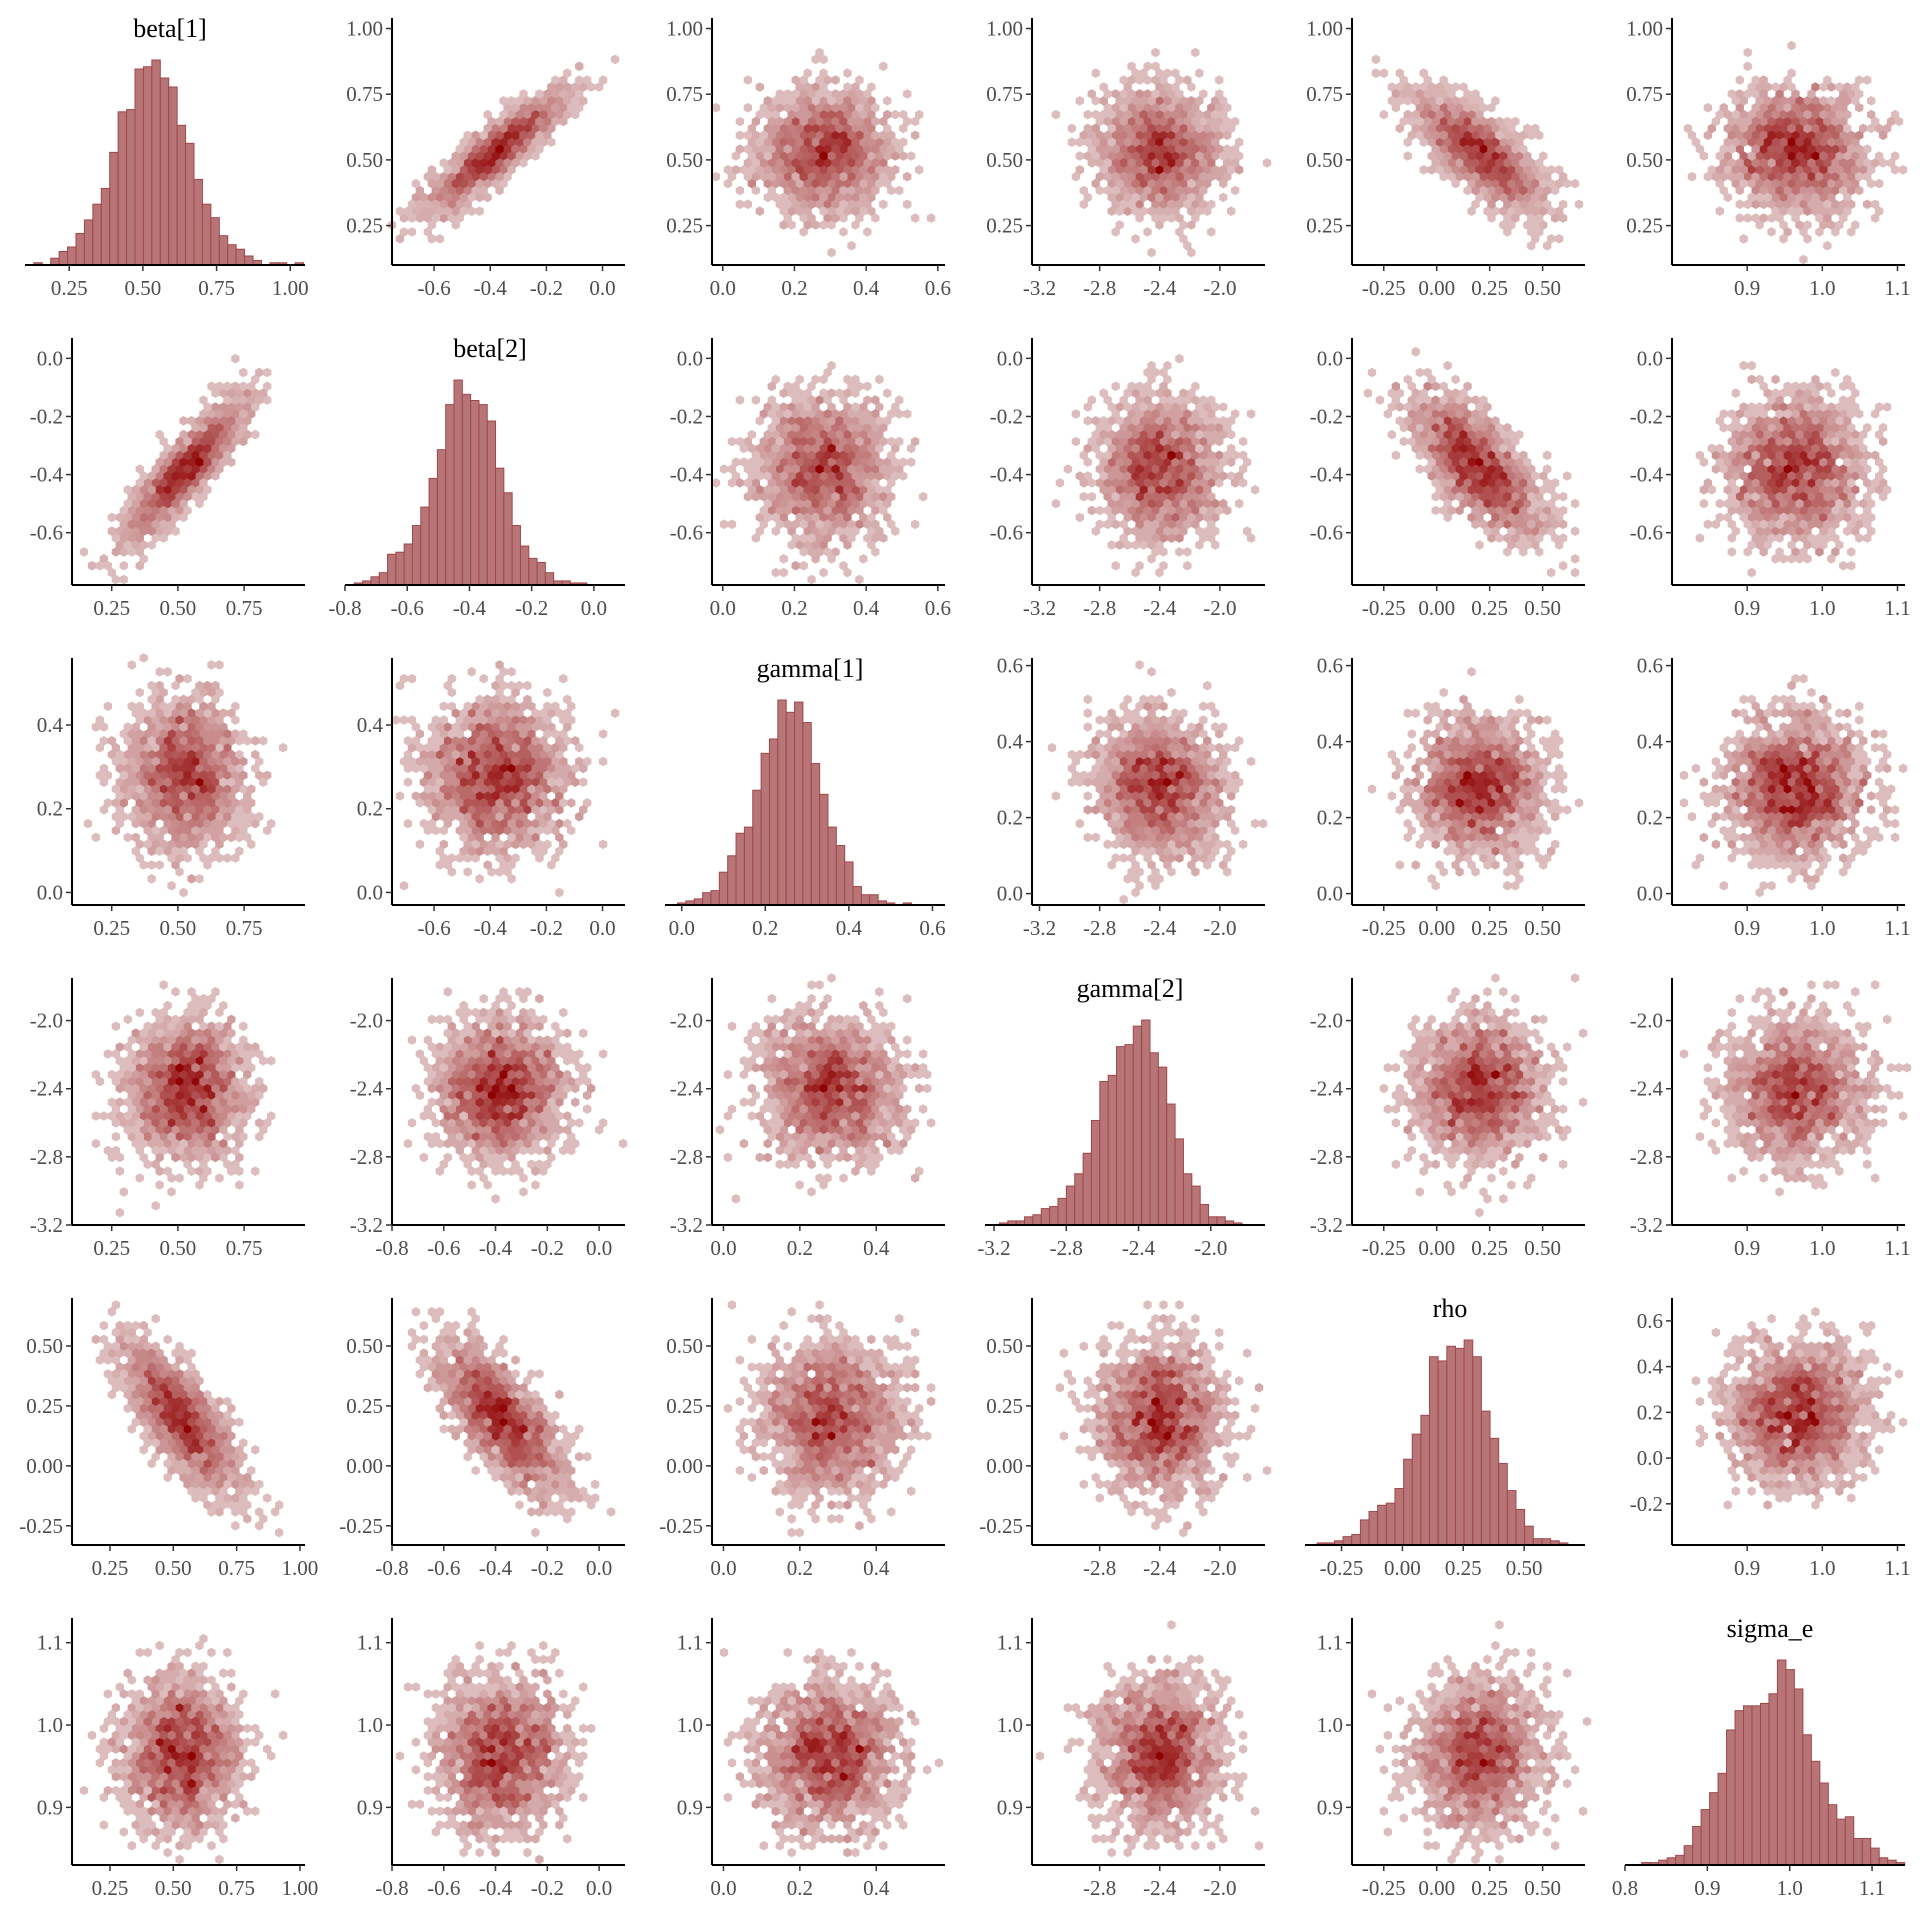  Describe the element at coordinates (364, 226) in the screenshot. I see `y-tick-label: 0.25` at that location.